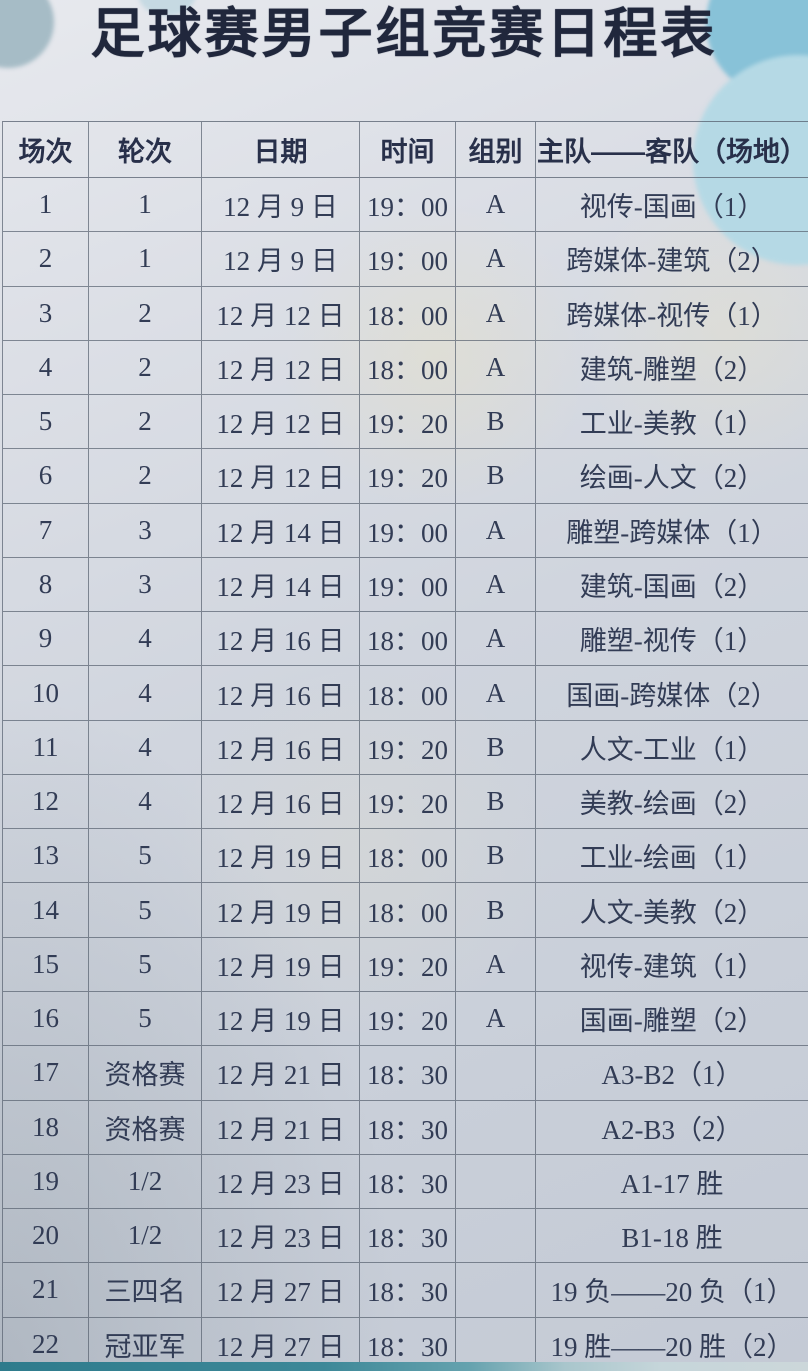 This screenshot has width=808, height=1371. Describe the element at coordinates (46, 584) in the screenshot. I see `cell-match: 8` at that location.